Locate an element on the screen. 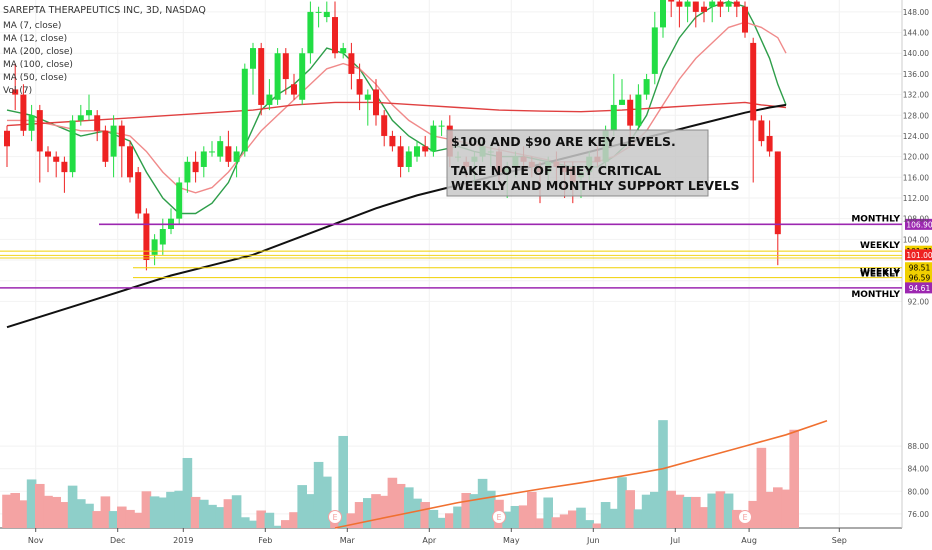 Image resolution: width=932 pixels, height=550 pixels. indicator-label: MA (7, close) is located at coordinates (32, 26).